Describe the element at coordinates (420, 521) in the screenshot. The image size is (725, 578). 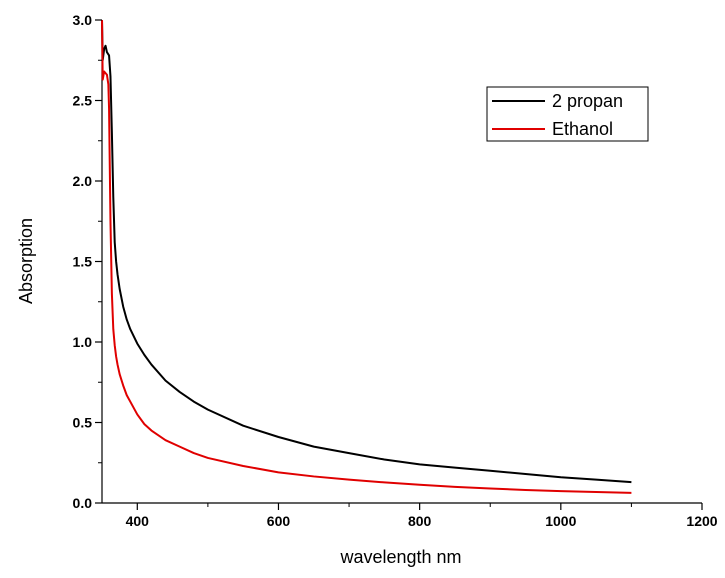
I see `x-tick-label: 800` at that location.